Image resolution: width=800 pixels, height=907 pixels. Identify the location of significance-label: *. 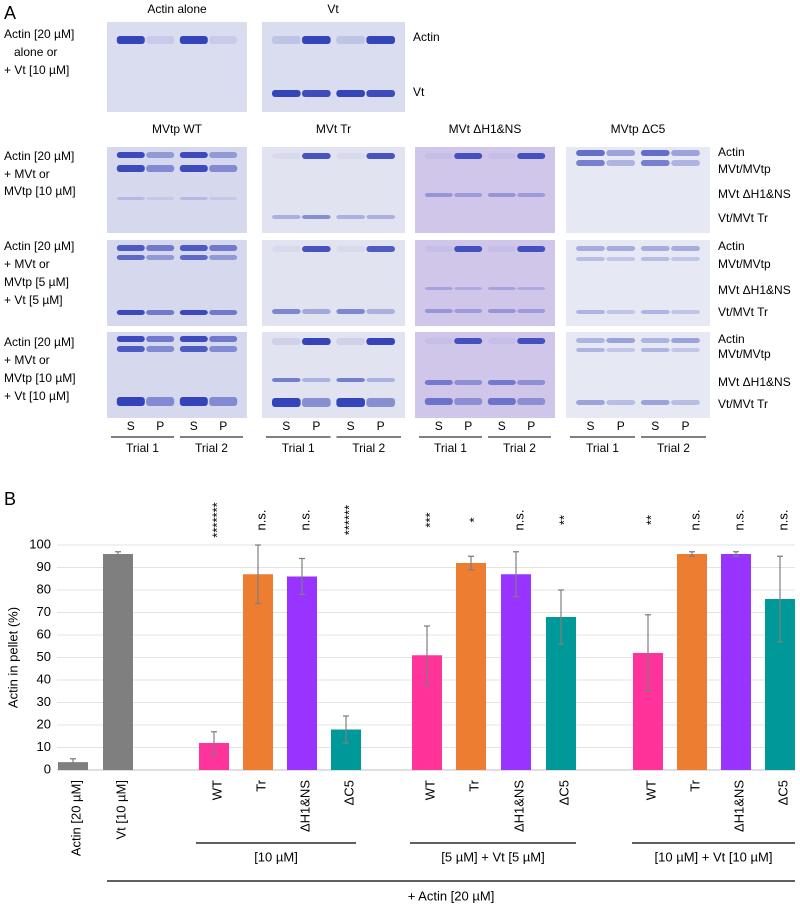
(473, 519).